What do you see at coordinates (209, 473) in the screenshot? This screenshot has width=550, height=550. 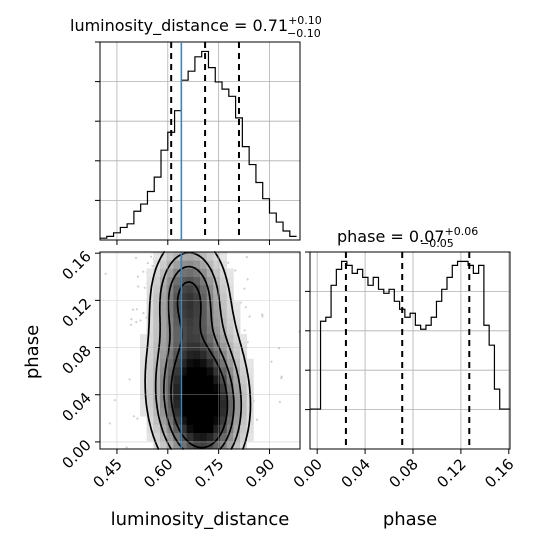 I see `xtick-label-luminosity-distance-2: 0.75` at bounding box center [209, 473].